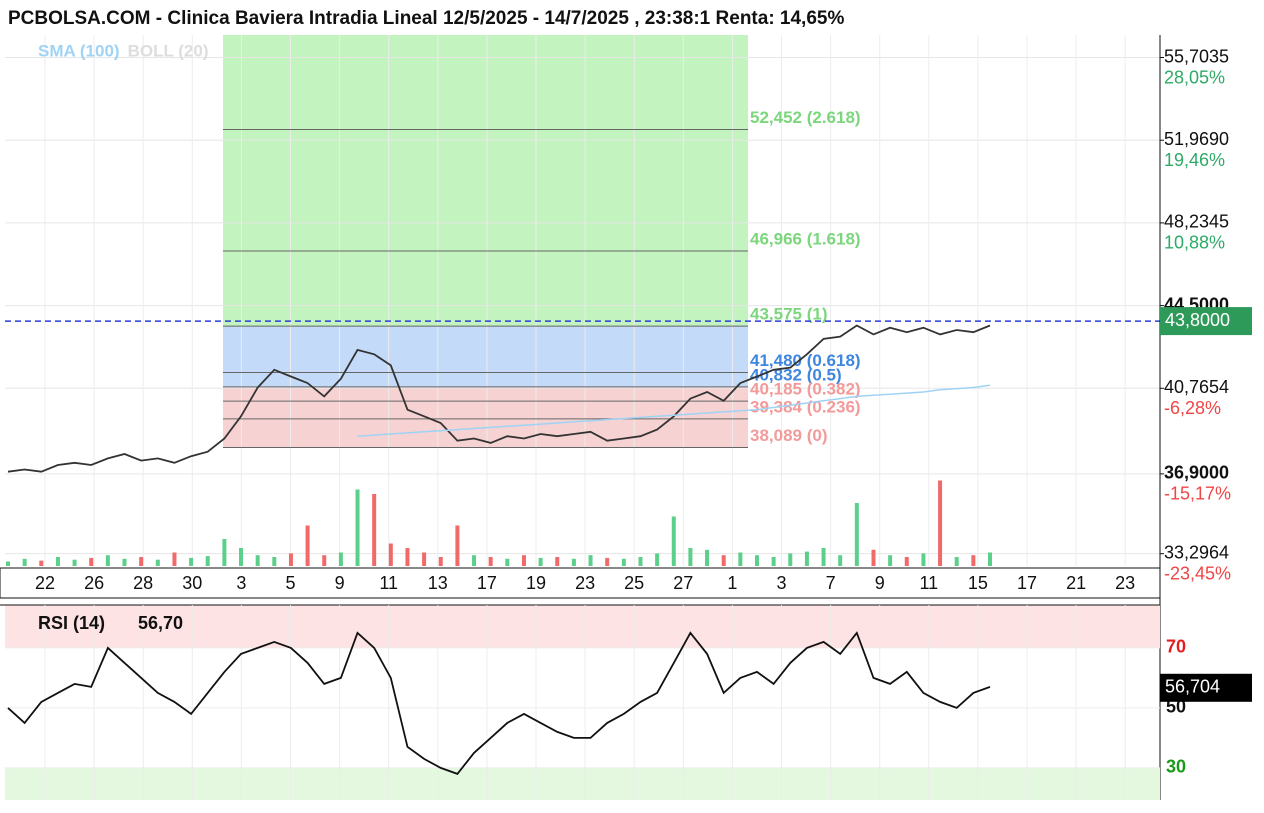 This screenshot has width=1264, height=813. What do you see at coordinates (192, 583) in the screenshot?
I see `x-tick-label: 30` at bounding box center [192, 583].